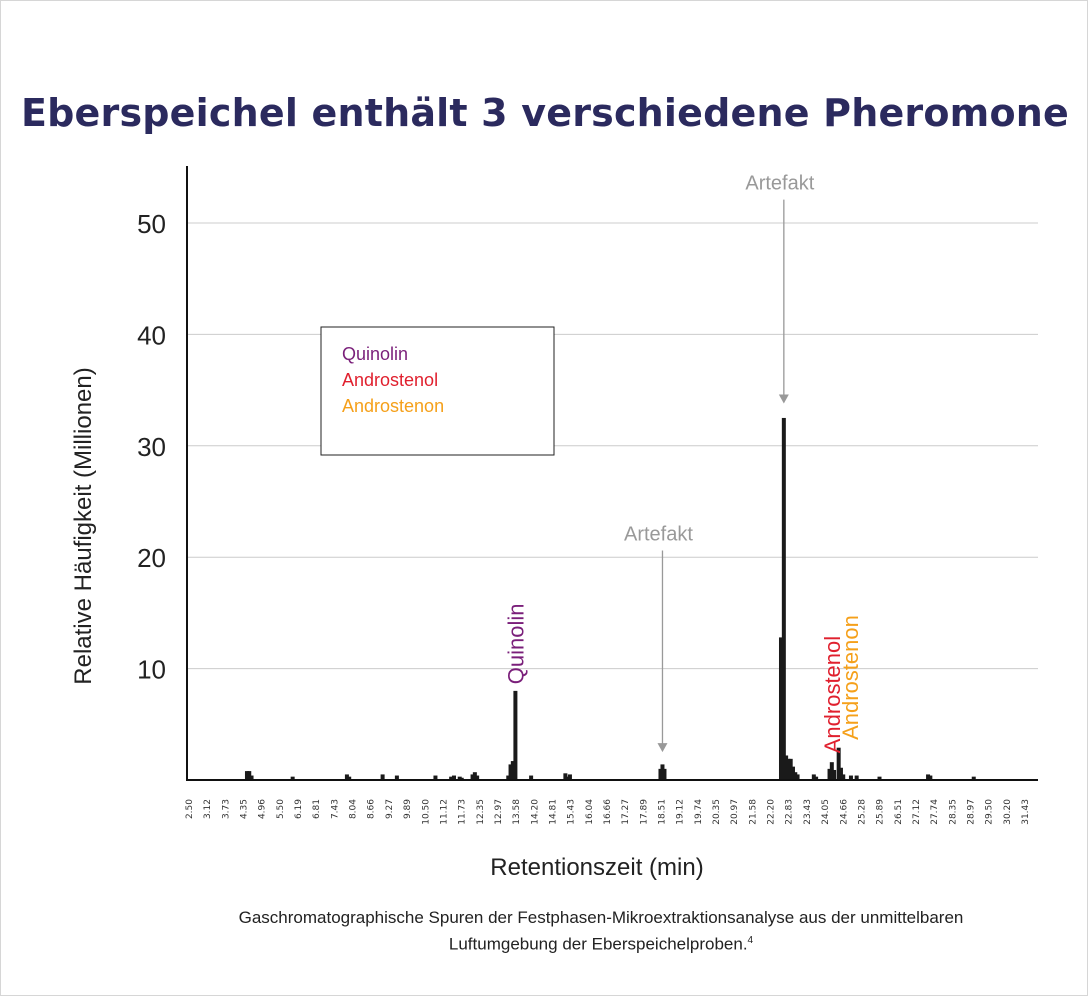  Describe the element at coordinates (375, 354) in the screenshot. I see `legend-entry-quinolin: Quinolin` at that location.